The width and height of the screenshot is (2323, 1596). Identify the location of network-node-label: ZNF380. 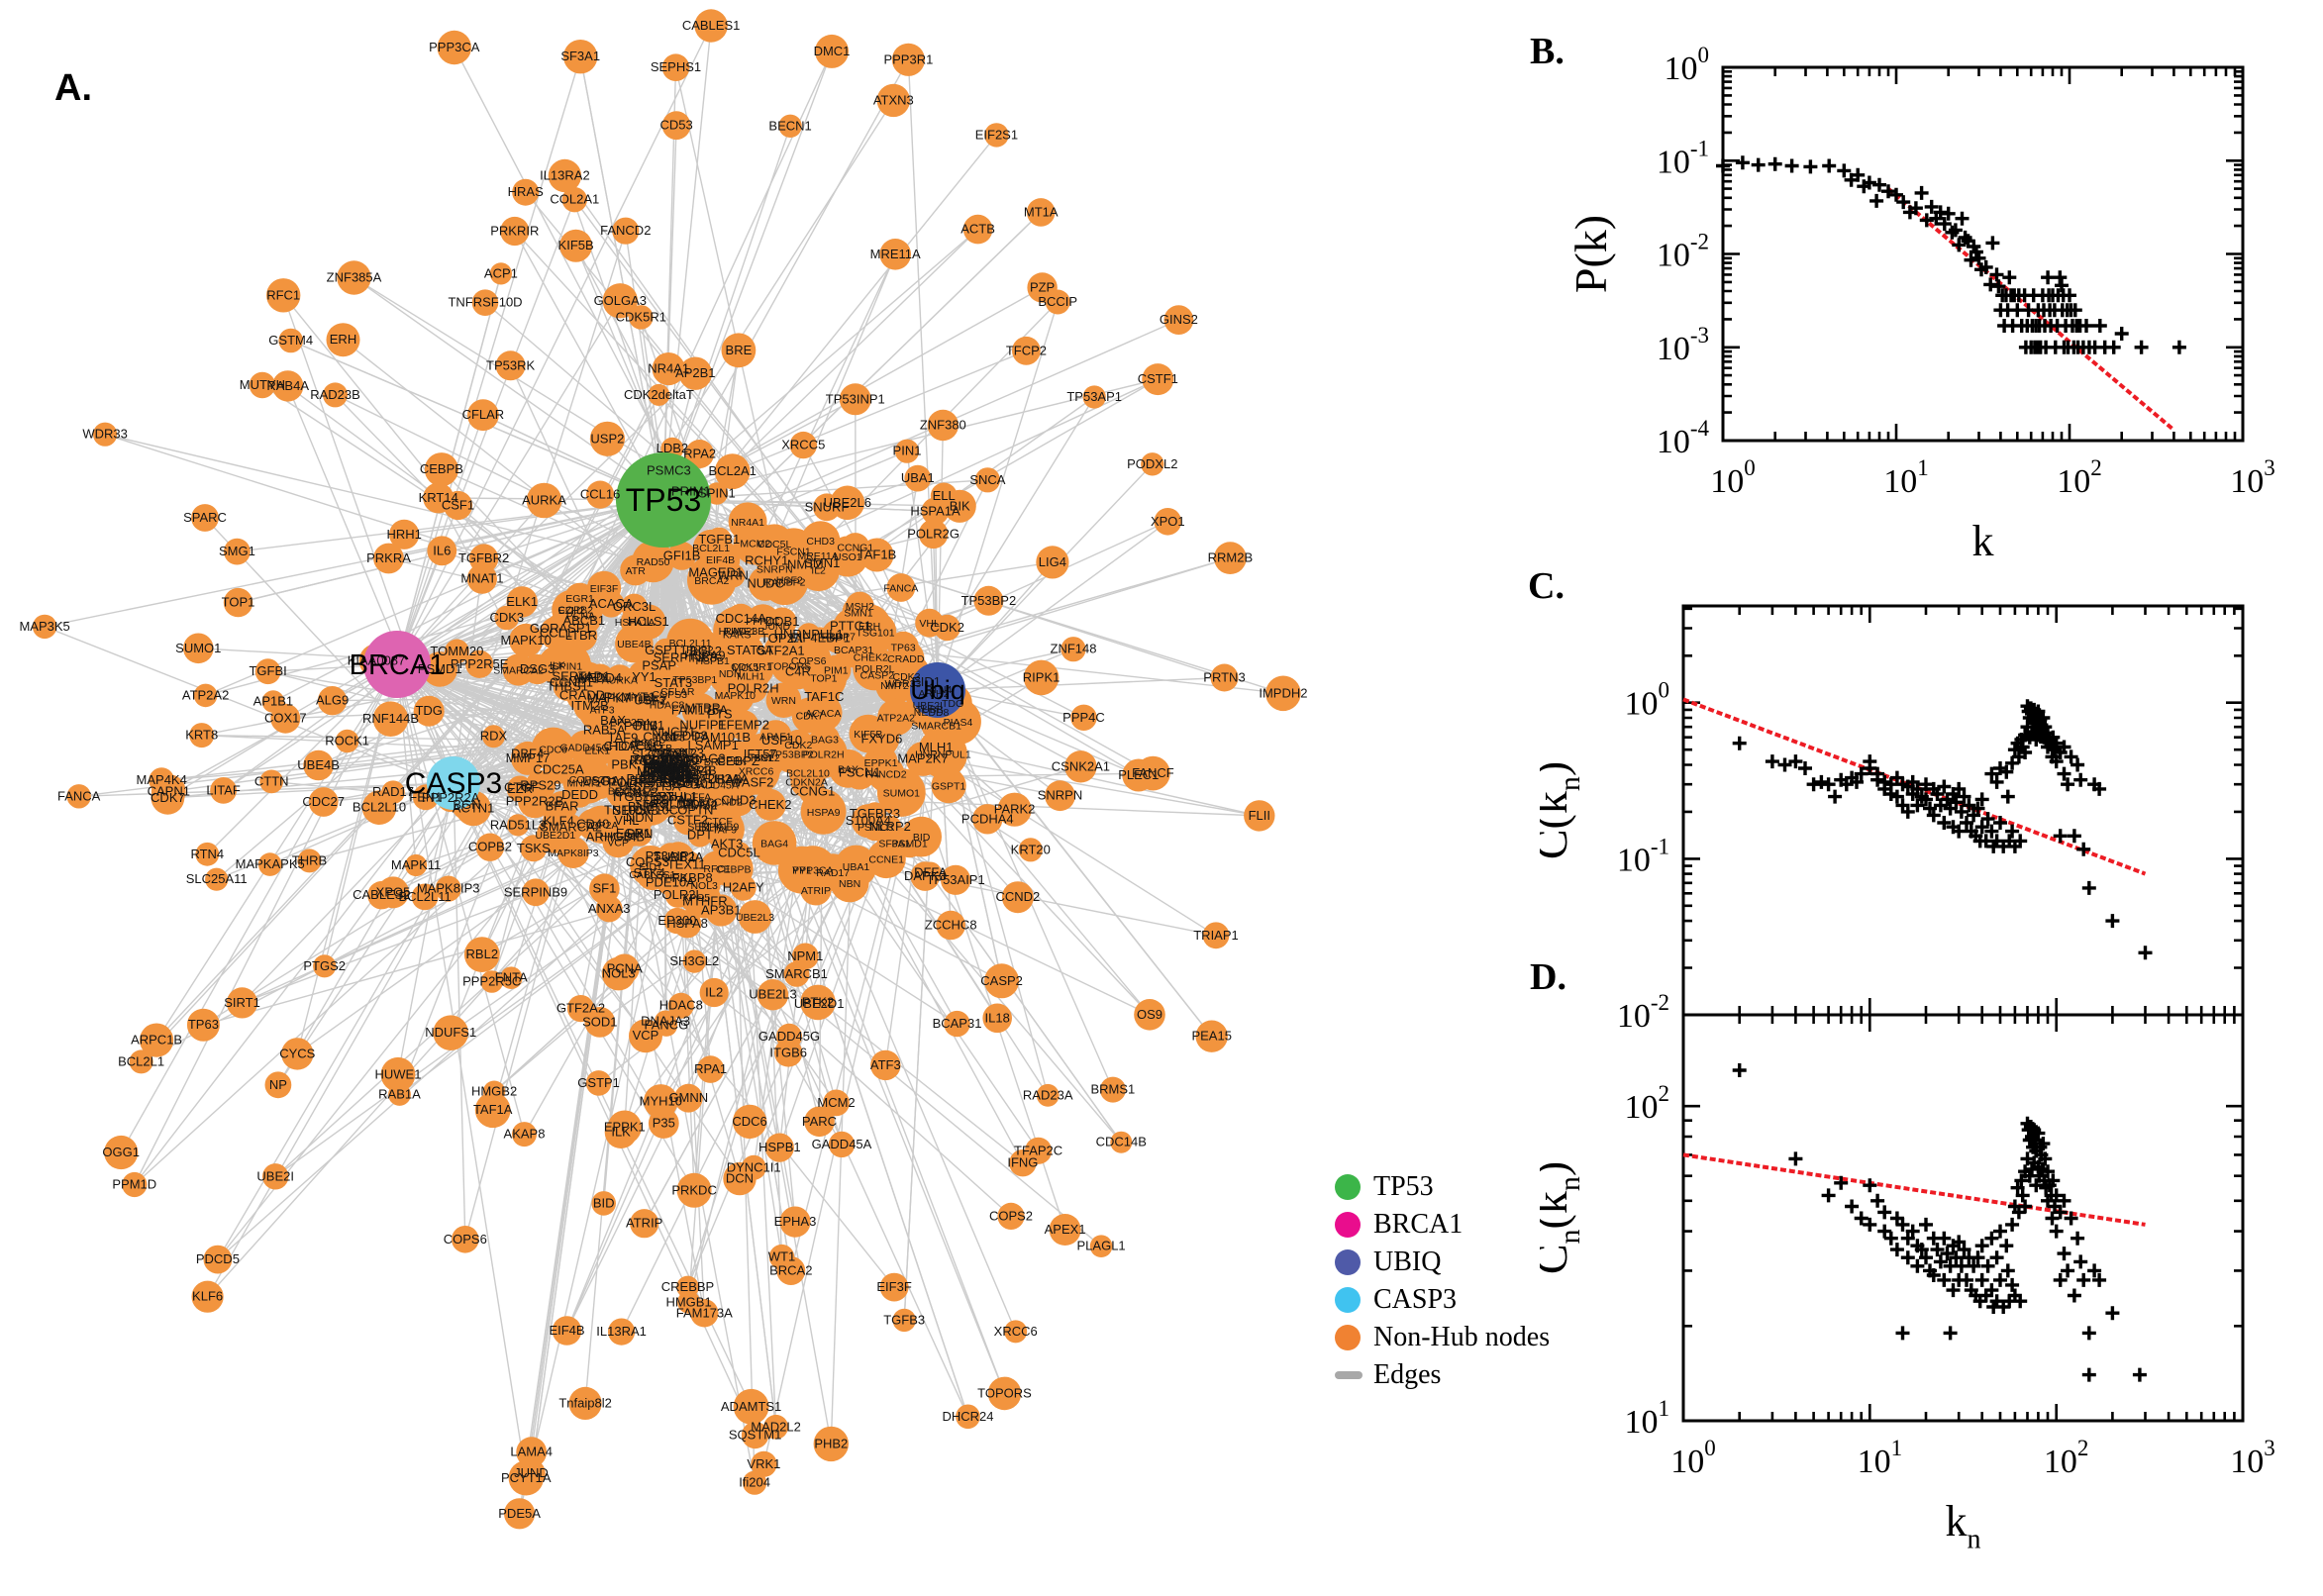
(943, 425).